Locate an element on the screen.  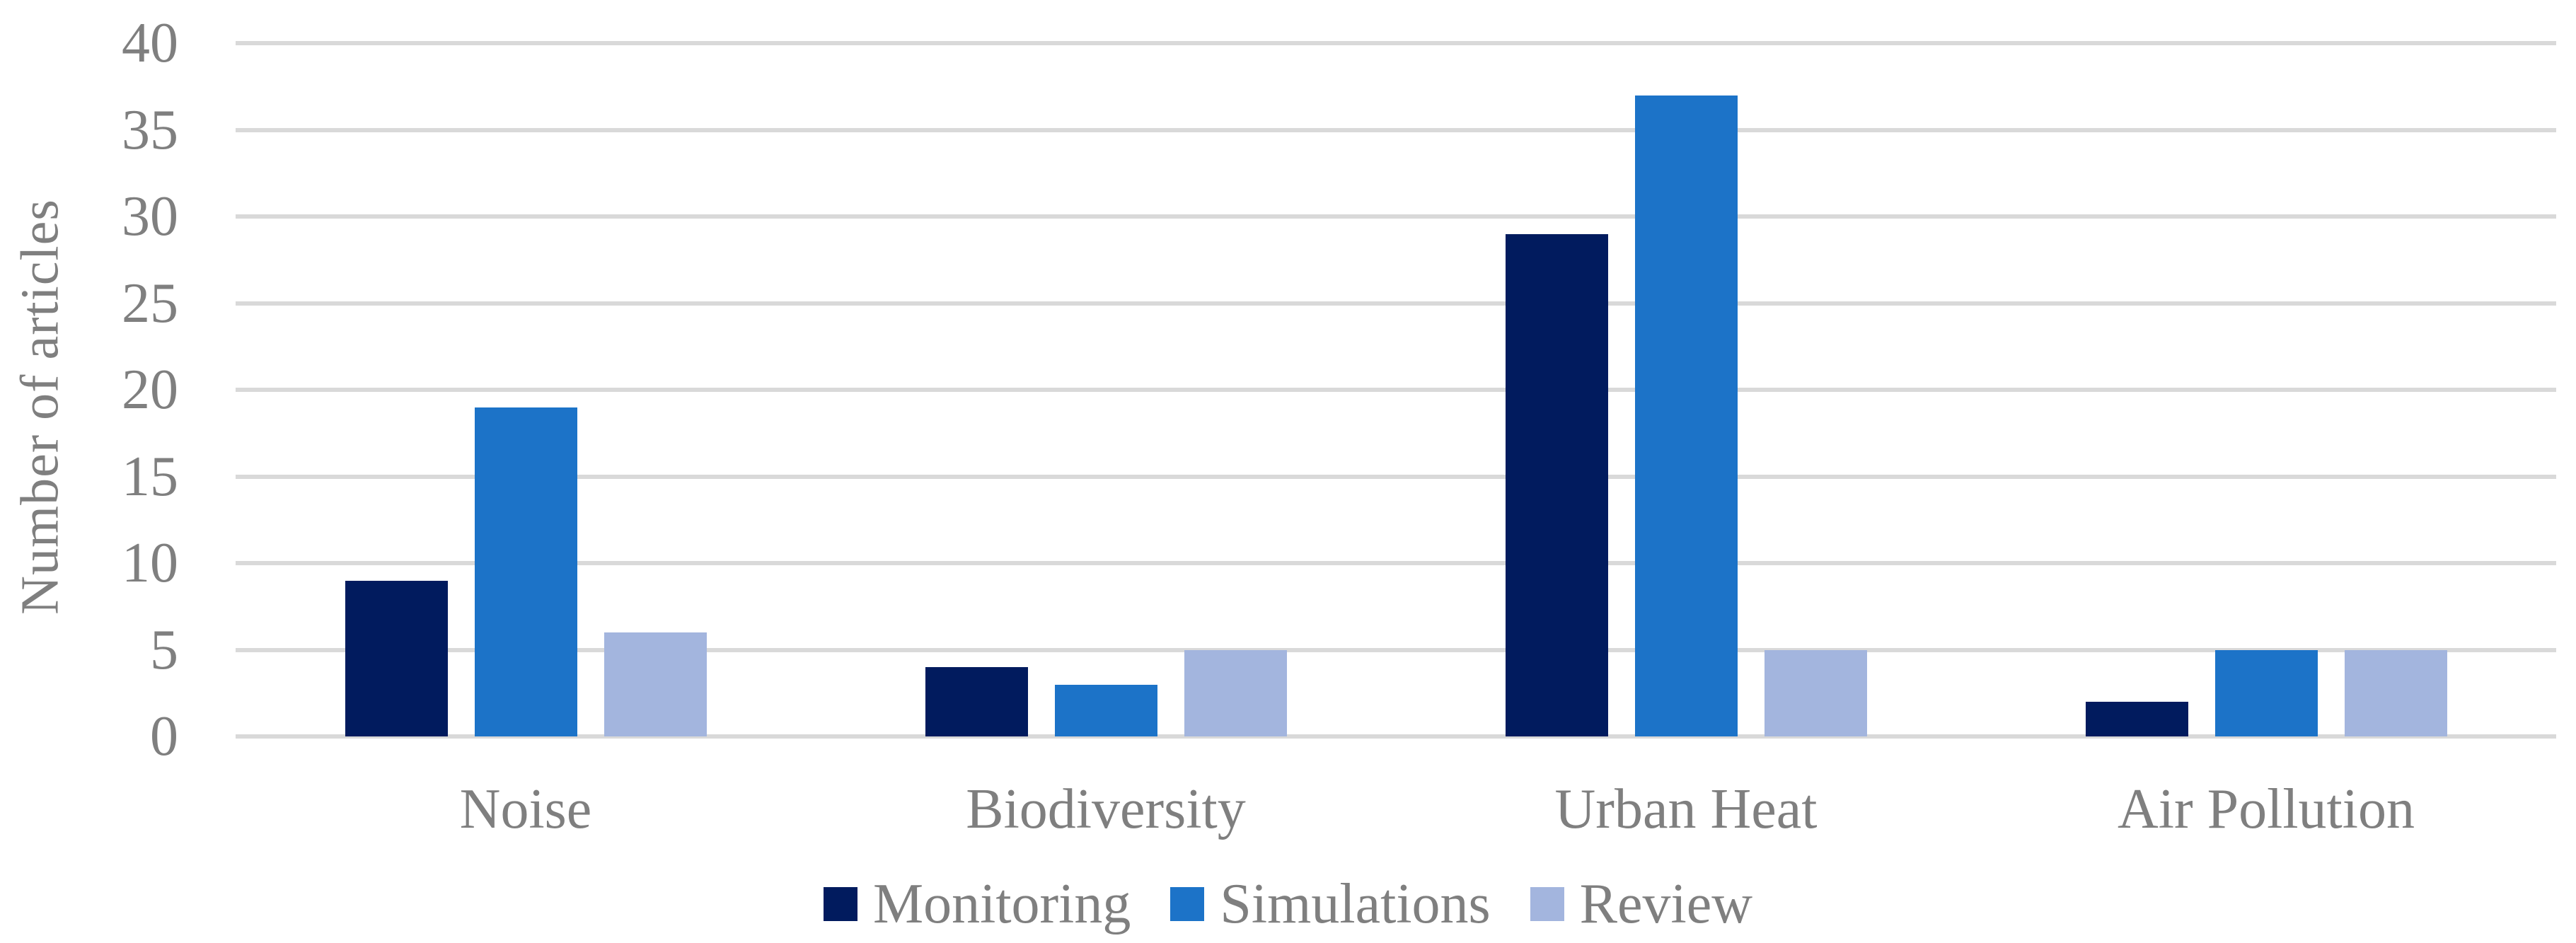
bar-review-noise is located at coordinates (655, 684).